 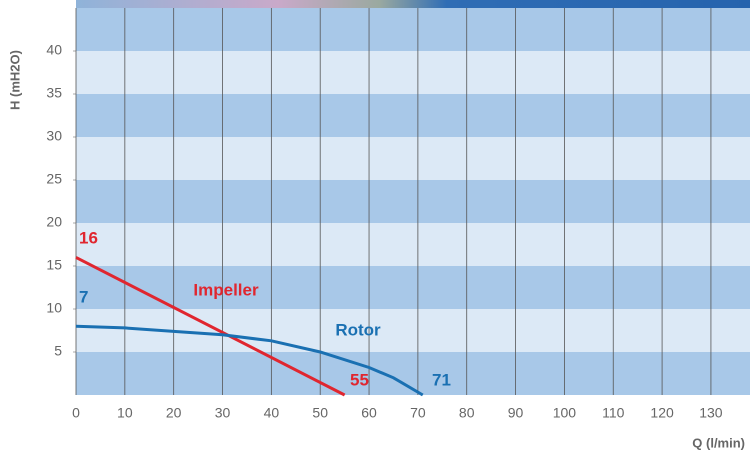 I want to click on x-tick-label: 70, so click(x=418, y=413).